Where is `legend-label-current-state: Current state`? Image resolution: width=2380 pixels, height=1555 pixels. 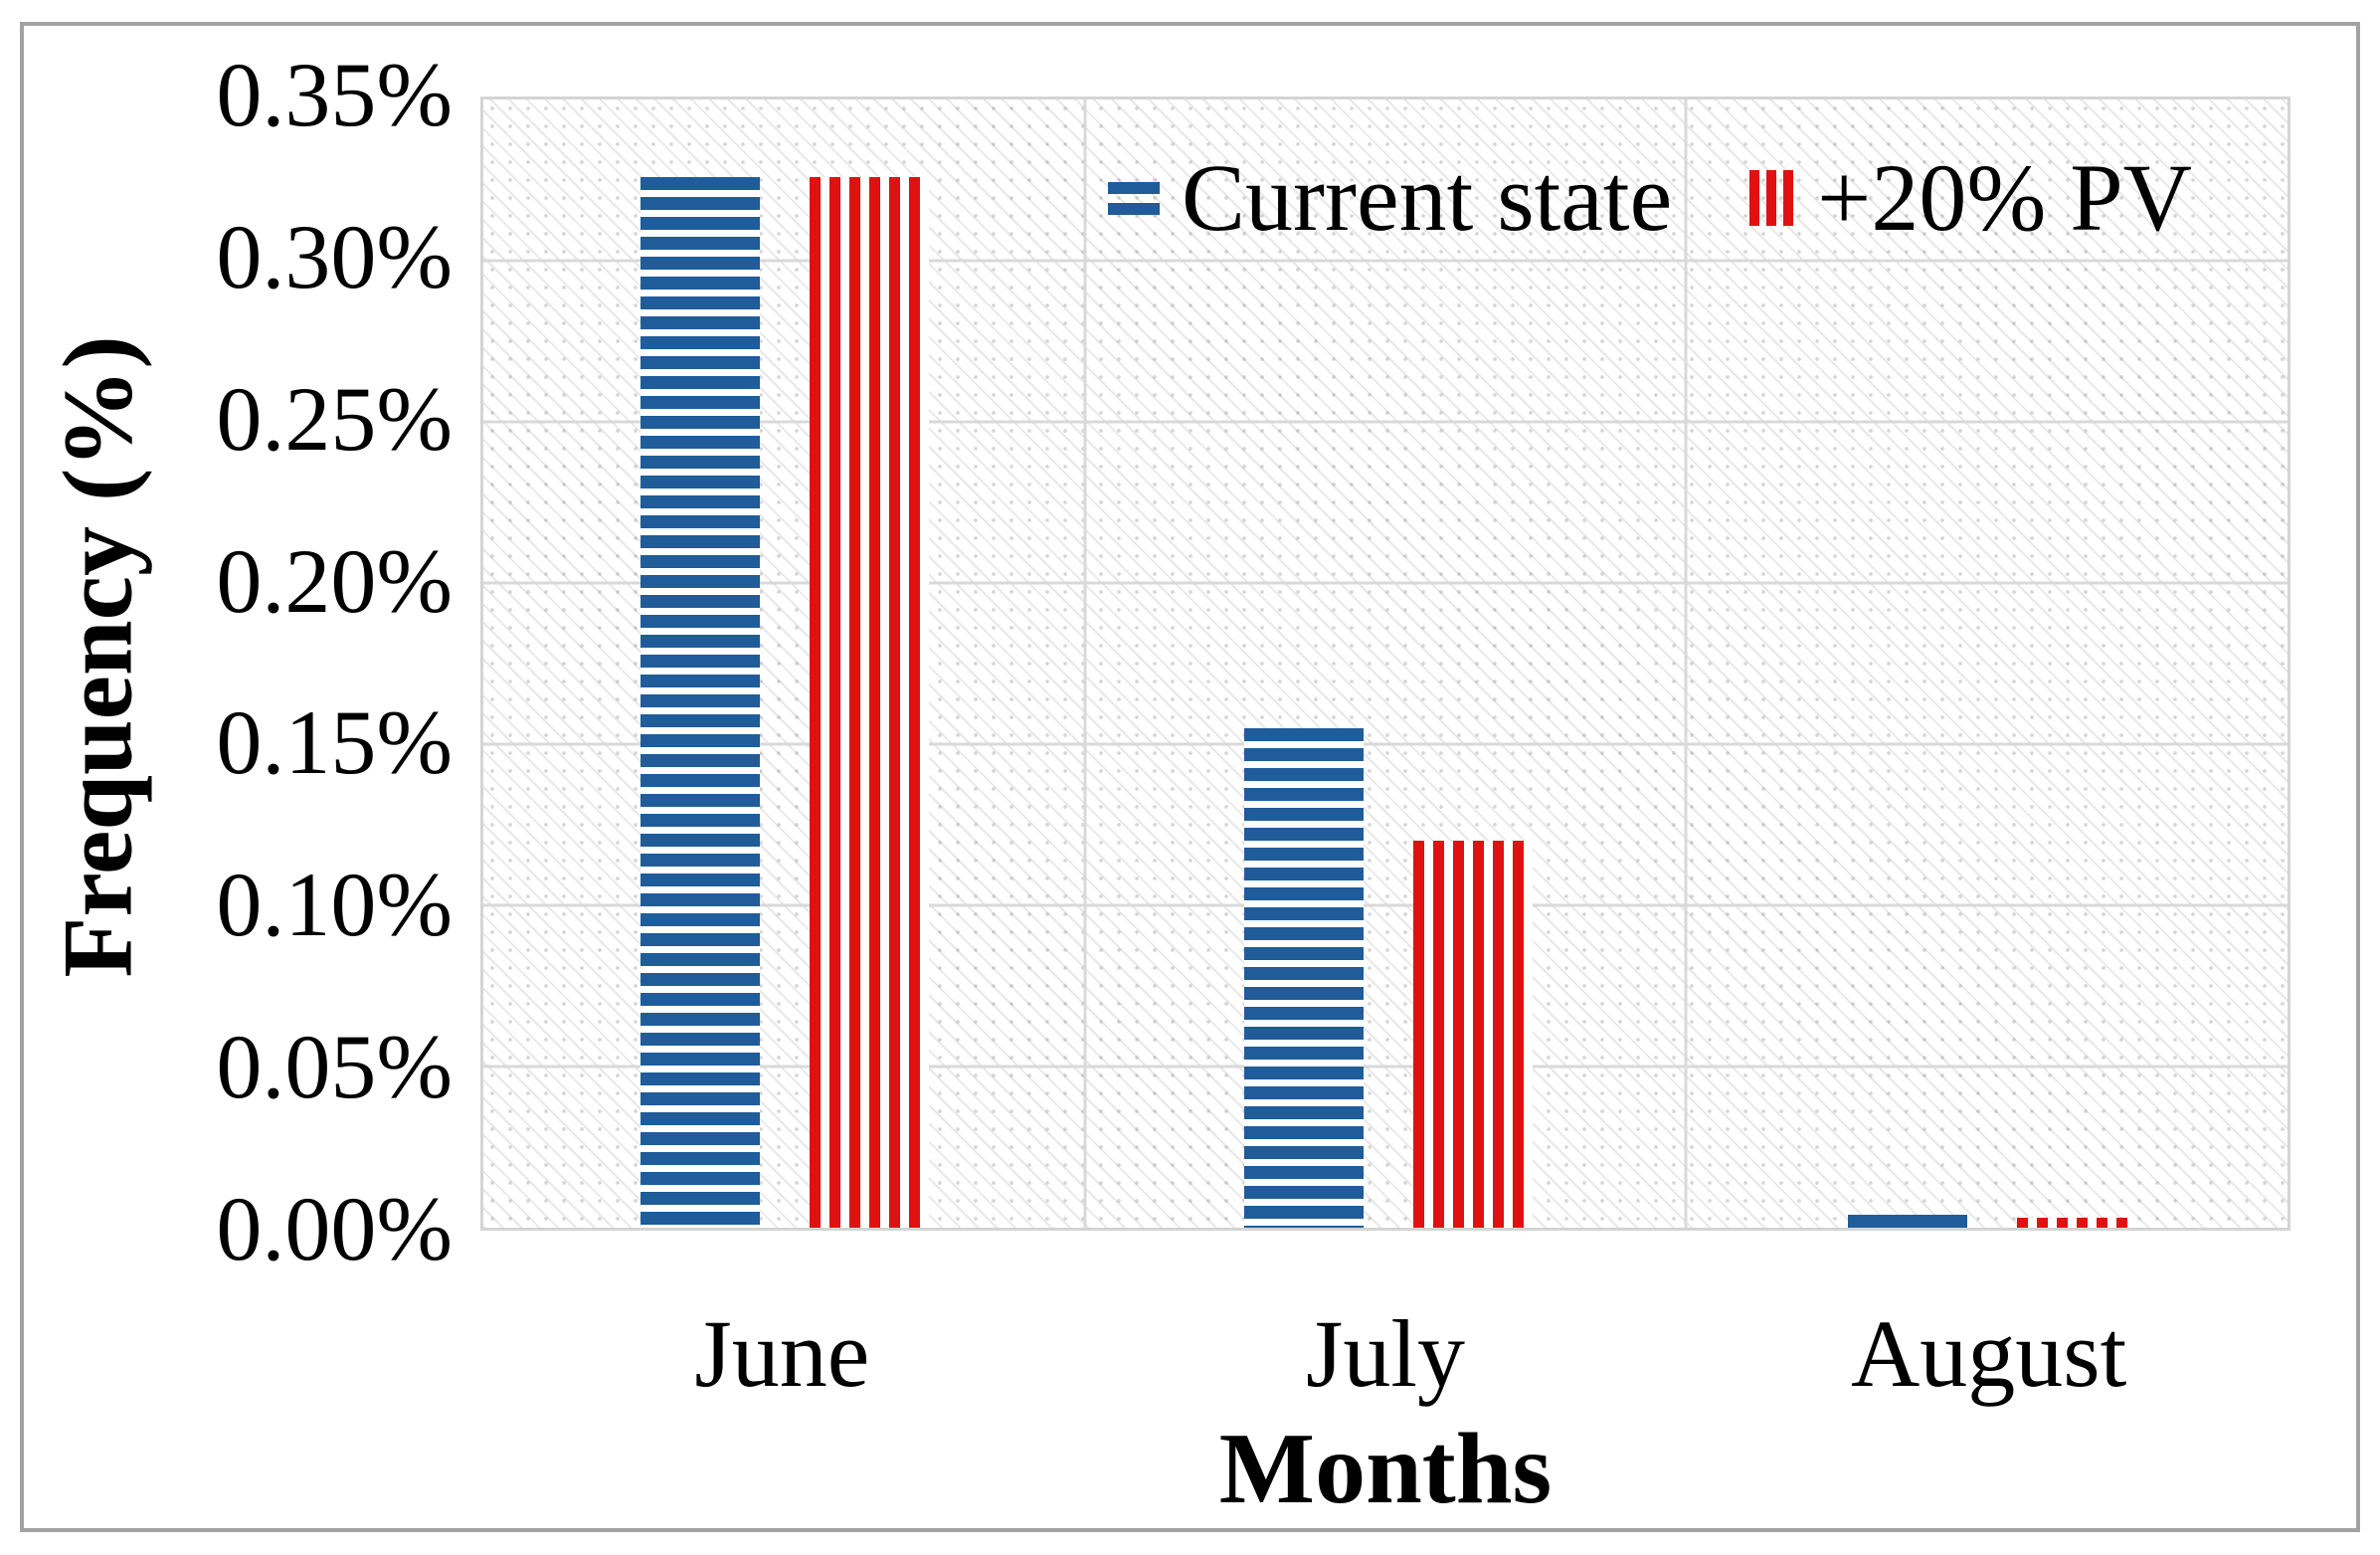 legend-label-current-state: Current state is located at coordinates (1427, 197).